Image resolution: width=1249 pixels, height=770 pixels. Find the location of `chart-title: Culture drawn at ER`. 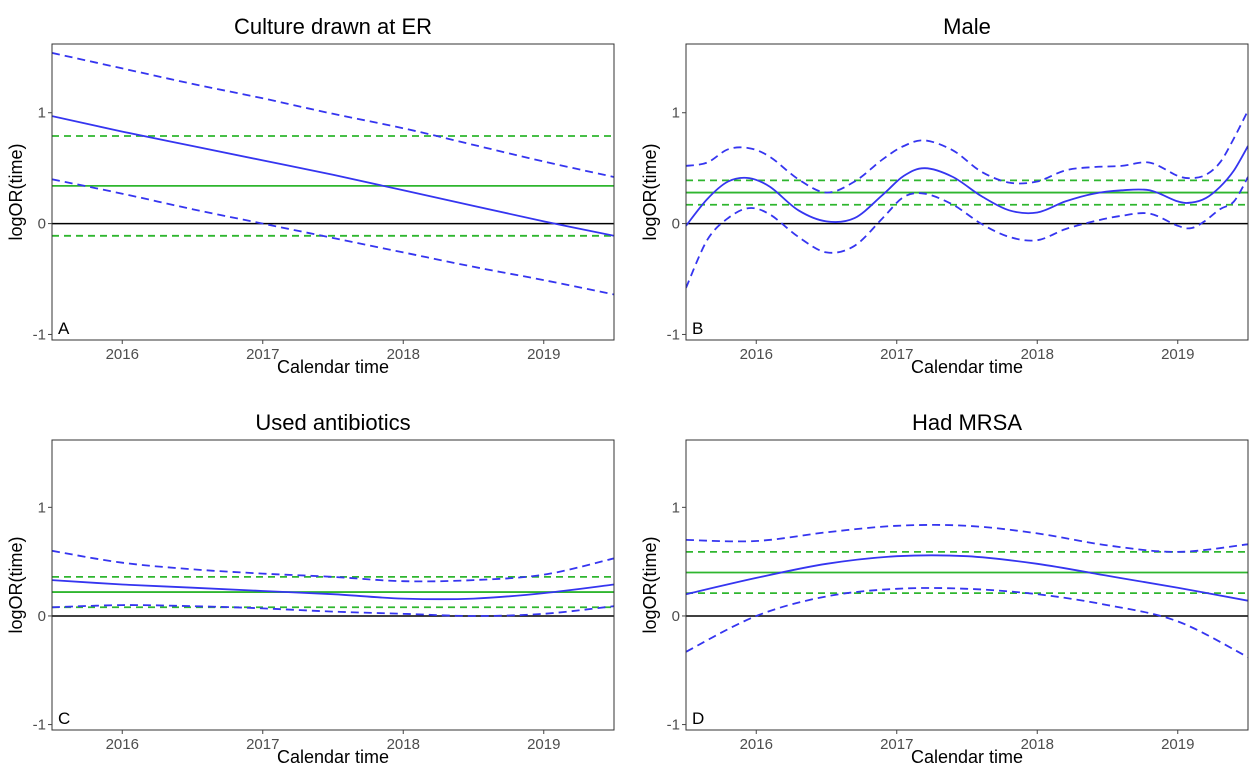

chart-title: Culture drawn at ER is located at coordinates (333, 26).